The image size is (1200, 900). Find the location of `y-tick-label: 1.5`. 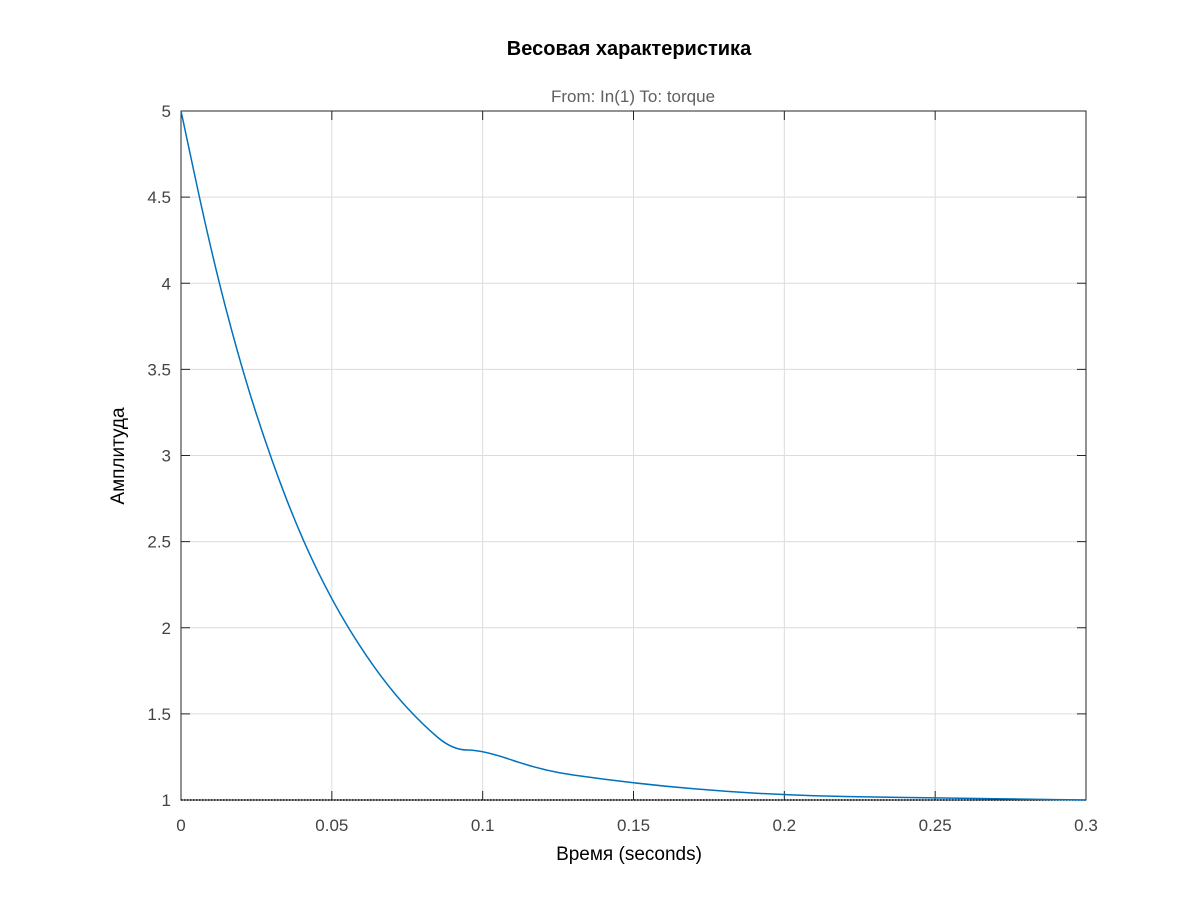

y-tick-label: 1.5 is located at coordinates (159, 714).